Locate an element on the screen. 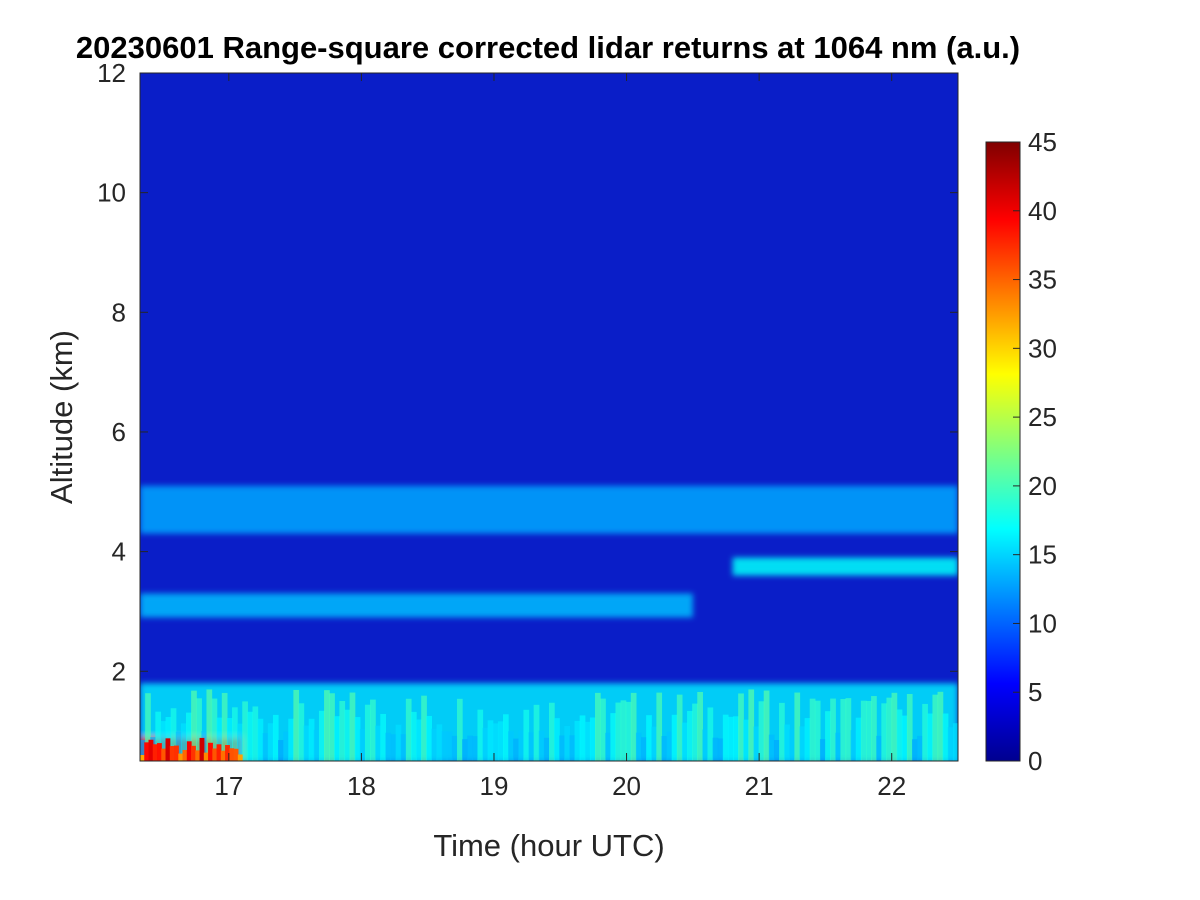 The image size is (1200, 900). y-tick-label: 8 is located at coordinates (119, 312).